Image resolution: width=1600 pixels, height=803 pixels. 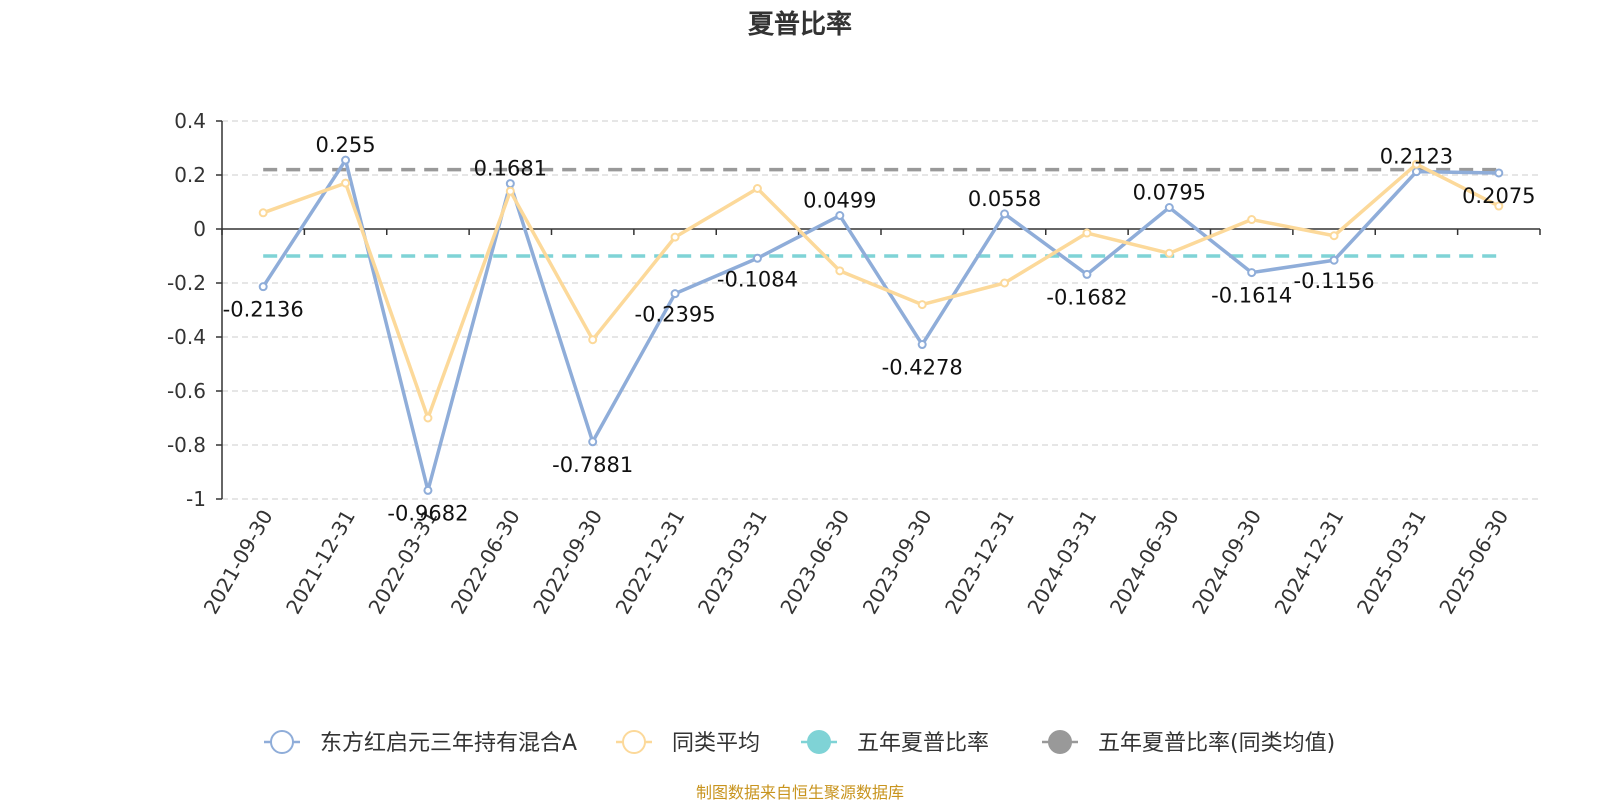 I want to click on y-tick-label: -0.8, so click(x=186, y=445).